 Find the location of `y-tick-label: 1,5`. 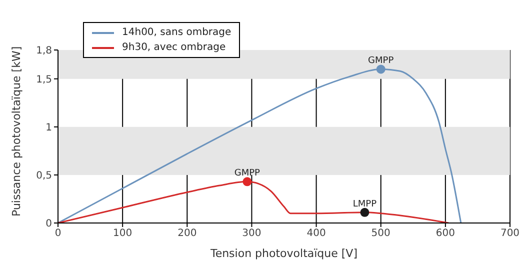

y-tick-label: 1,5 is located at coordinates (44, 80).